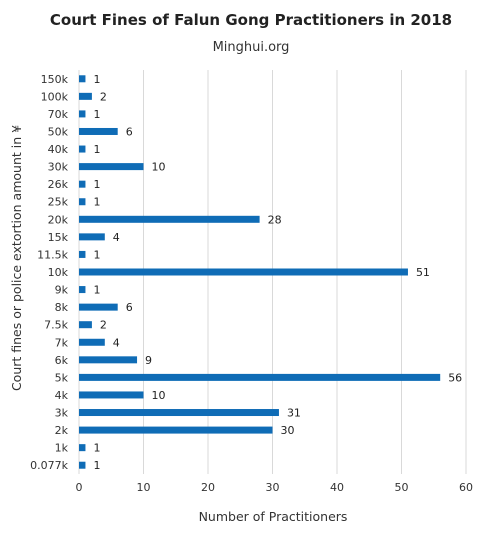 The height and width of the screenshot is (534, 500). I want to click on y-tick-label: 100k, so click(55, 96).